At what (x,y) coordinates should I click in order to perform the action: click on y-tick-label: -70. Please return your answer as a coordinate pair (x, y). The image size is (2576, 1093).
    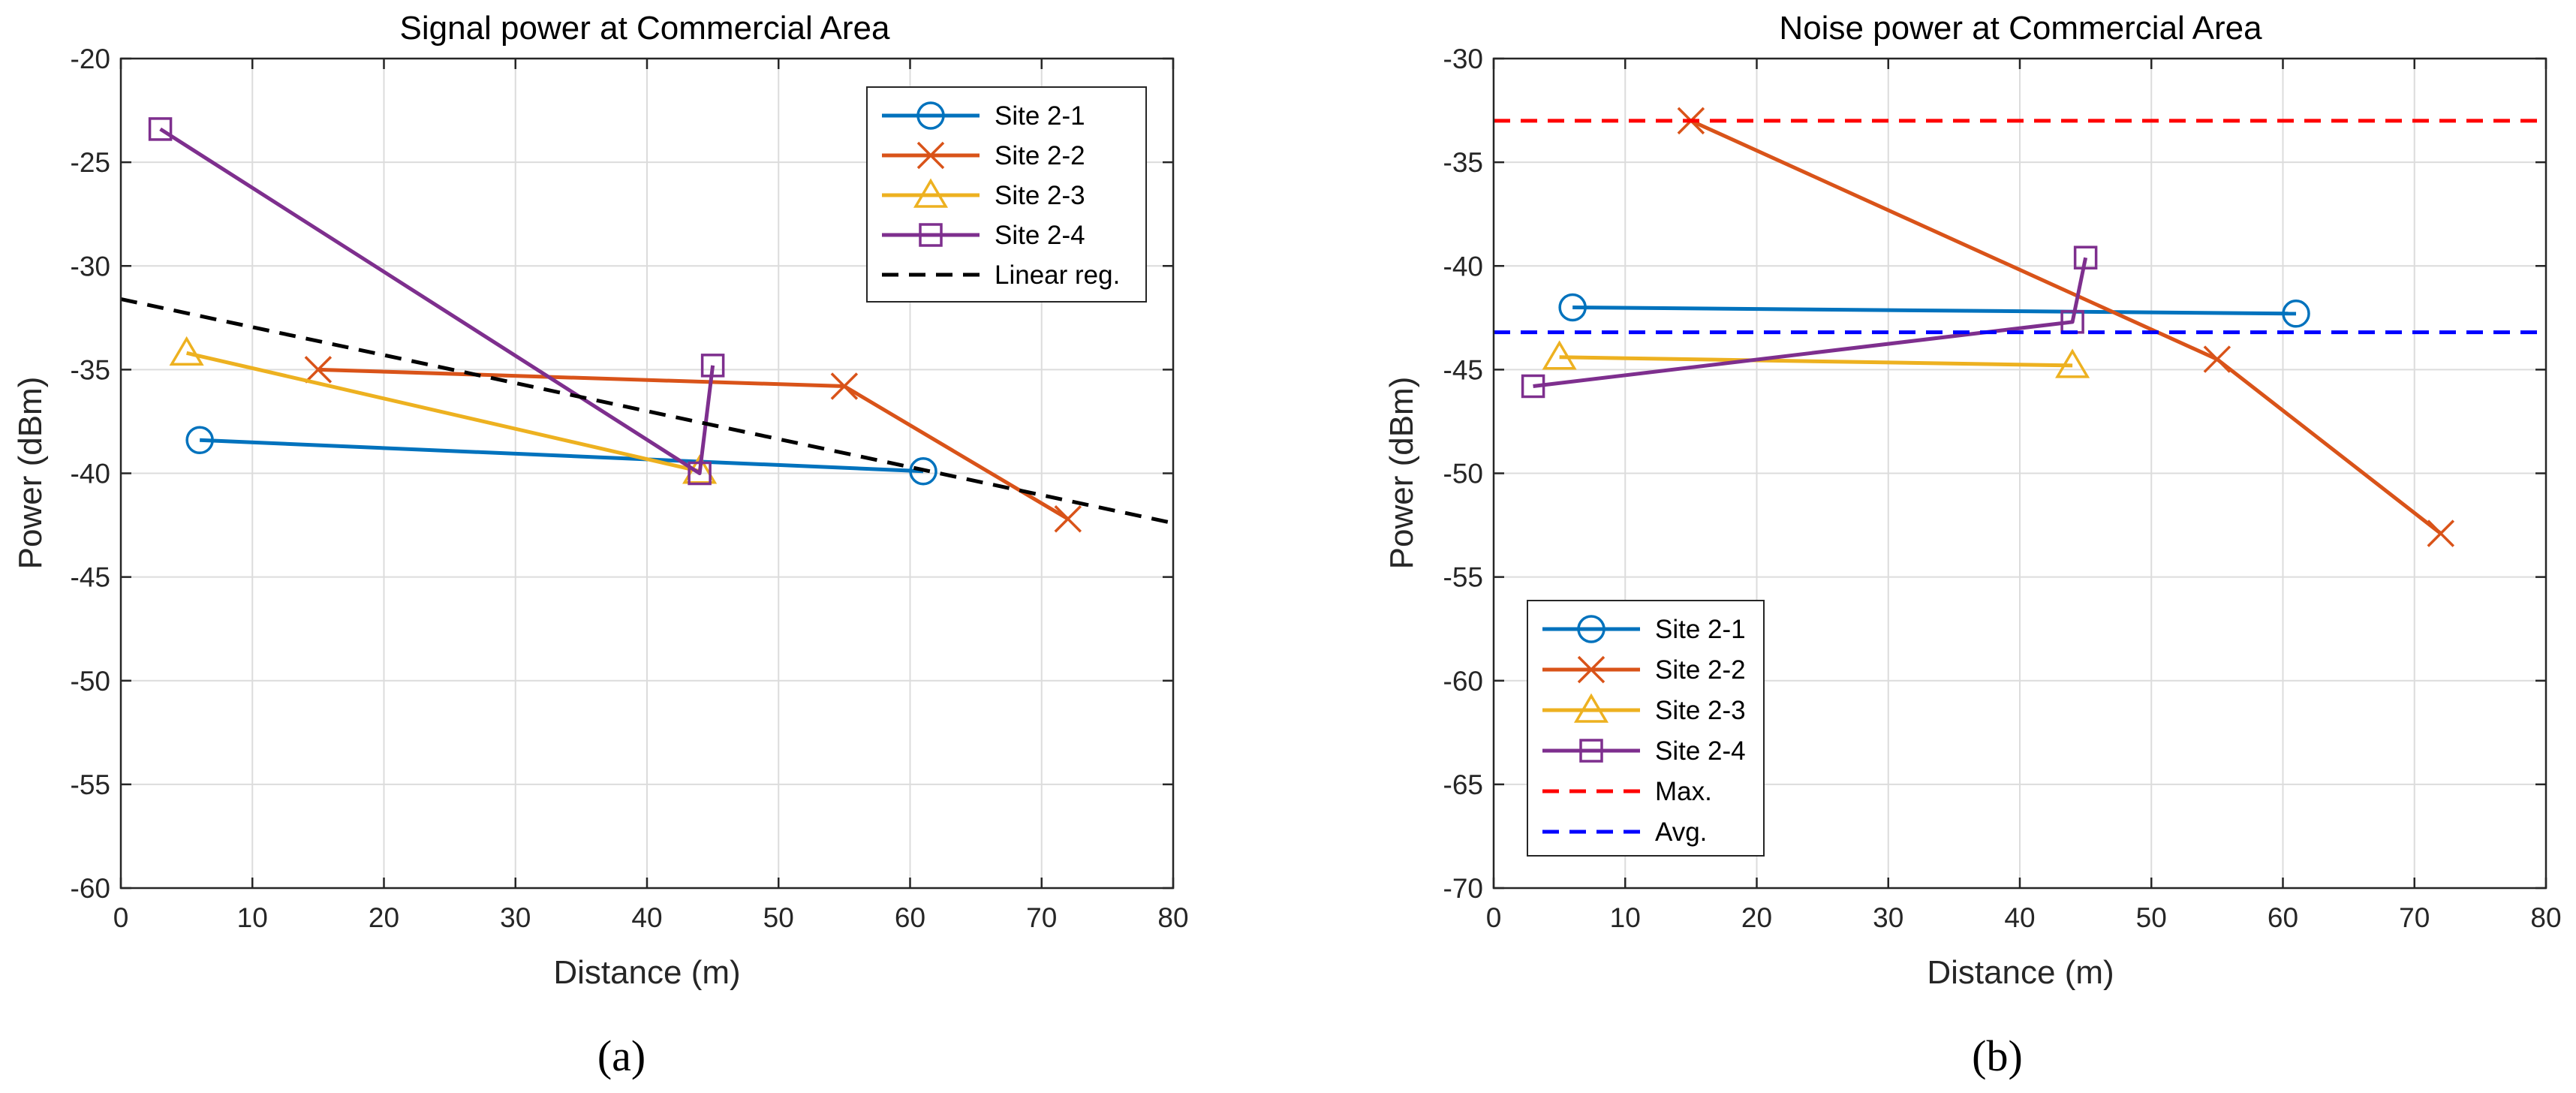
    Looking at the image, I should click on (1463, 888).